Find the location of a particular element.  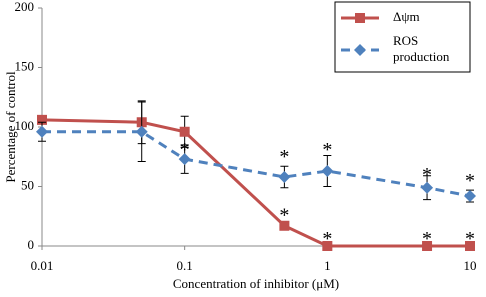

x-tick-label: 10 is located at coordinates (470, 265).